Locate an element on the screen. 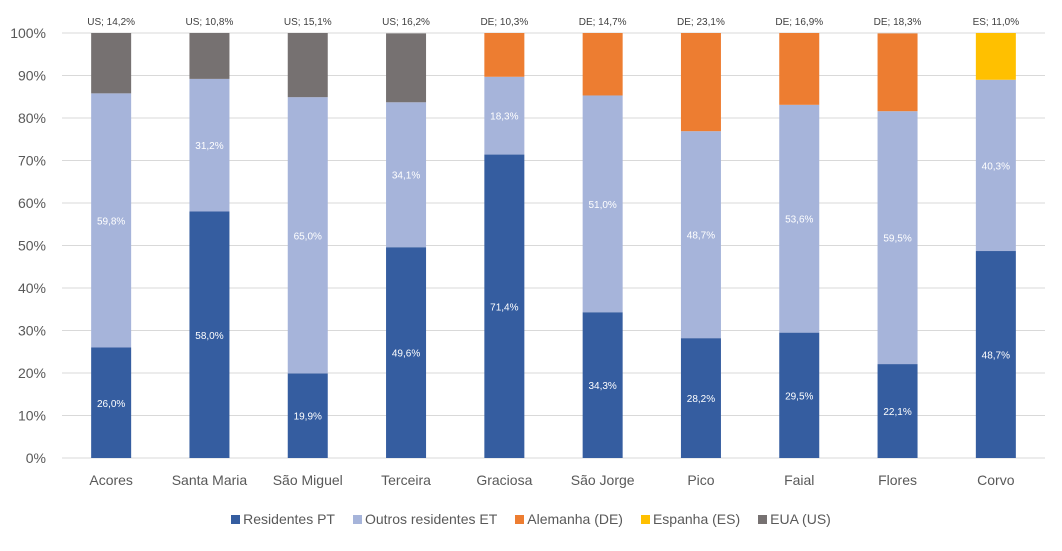 The width and height of the screenshot is (1062, 551). data-label: 71,4% is located at coordinates (504, 307).